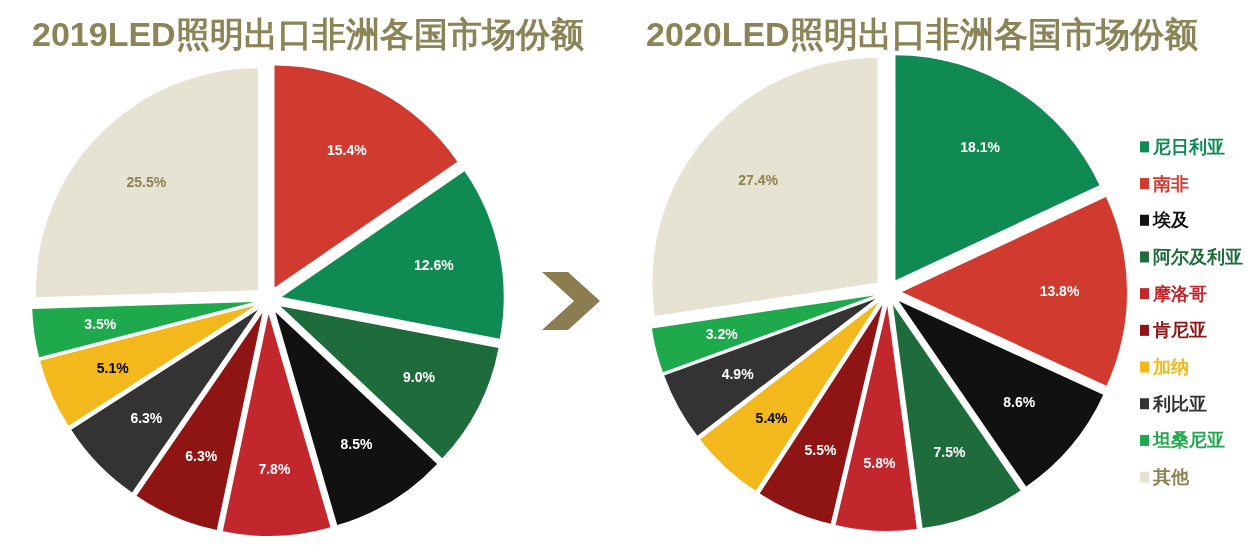  What do you see at coordinates (100, 323) in the screenshot?
I see `data-label: 3.5%` at bounding box center [100, 323].